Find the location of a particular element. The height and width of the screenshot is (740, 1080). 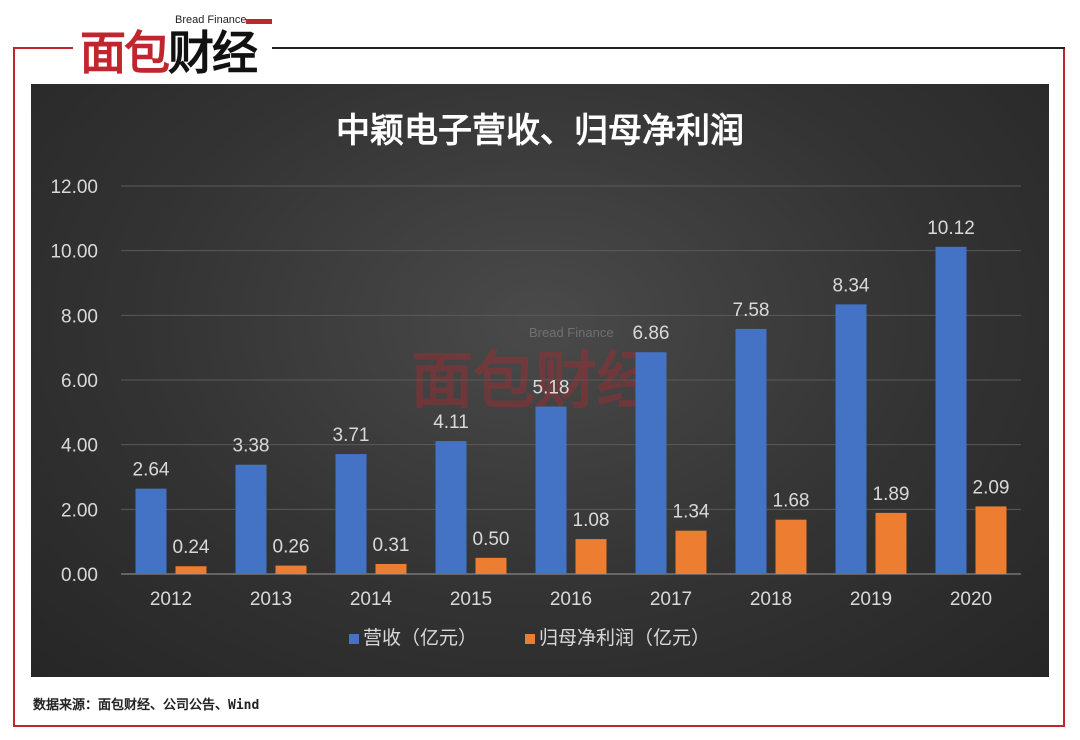

data-label: 1.08 is located at coordinates (591, 520).